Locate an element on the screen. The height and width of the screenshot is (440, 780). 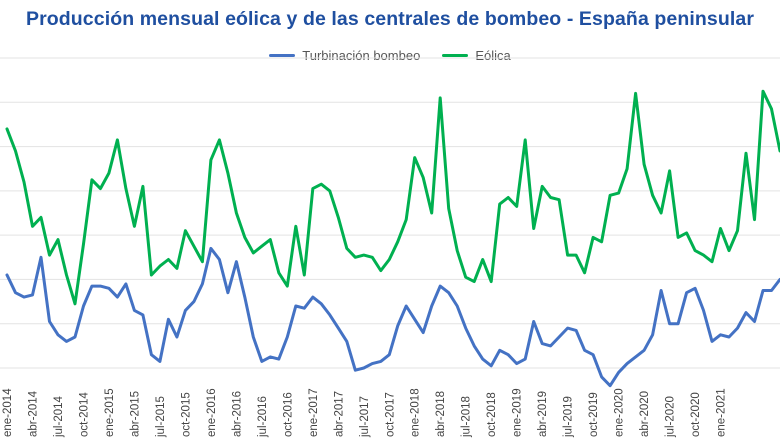
x-tick-label: jul-2018 is located at coordinates (467, 417).